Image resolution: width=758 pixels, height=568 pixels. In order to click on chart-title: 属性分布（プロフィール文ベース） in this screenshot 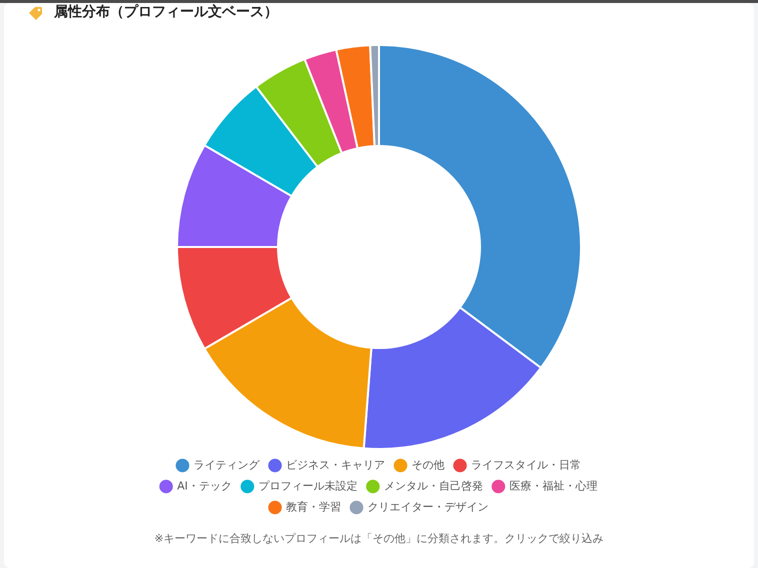, I will do `click(166, 12)`.